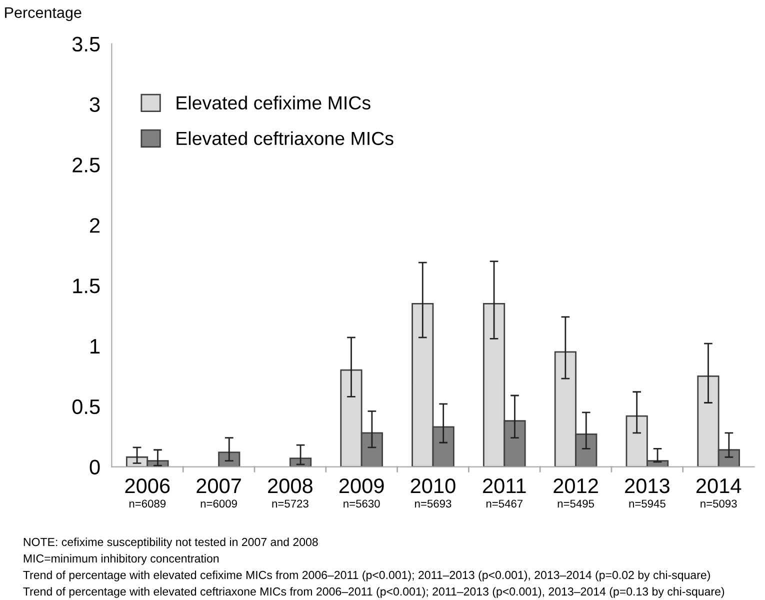  Describe the element at coordinates (285, 138) in the screenshot. I see `legend-label: Elevated ceftriaxone MICs` at that location.